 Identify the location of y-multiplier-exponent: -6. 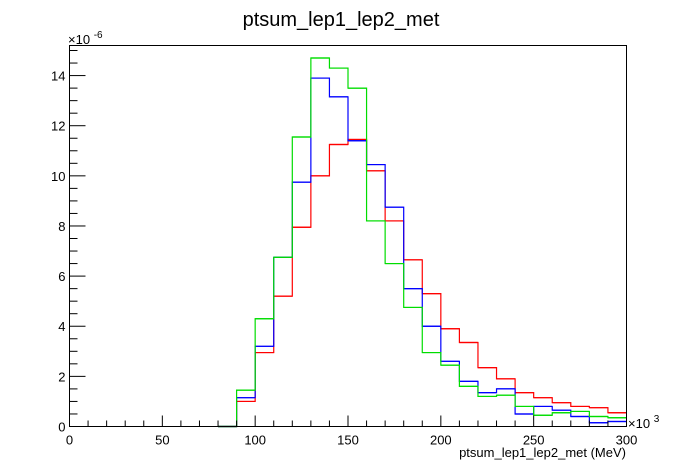
(98, 35).